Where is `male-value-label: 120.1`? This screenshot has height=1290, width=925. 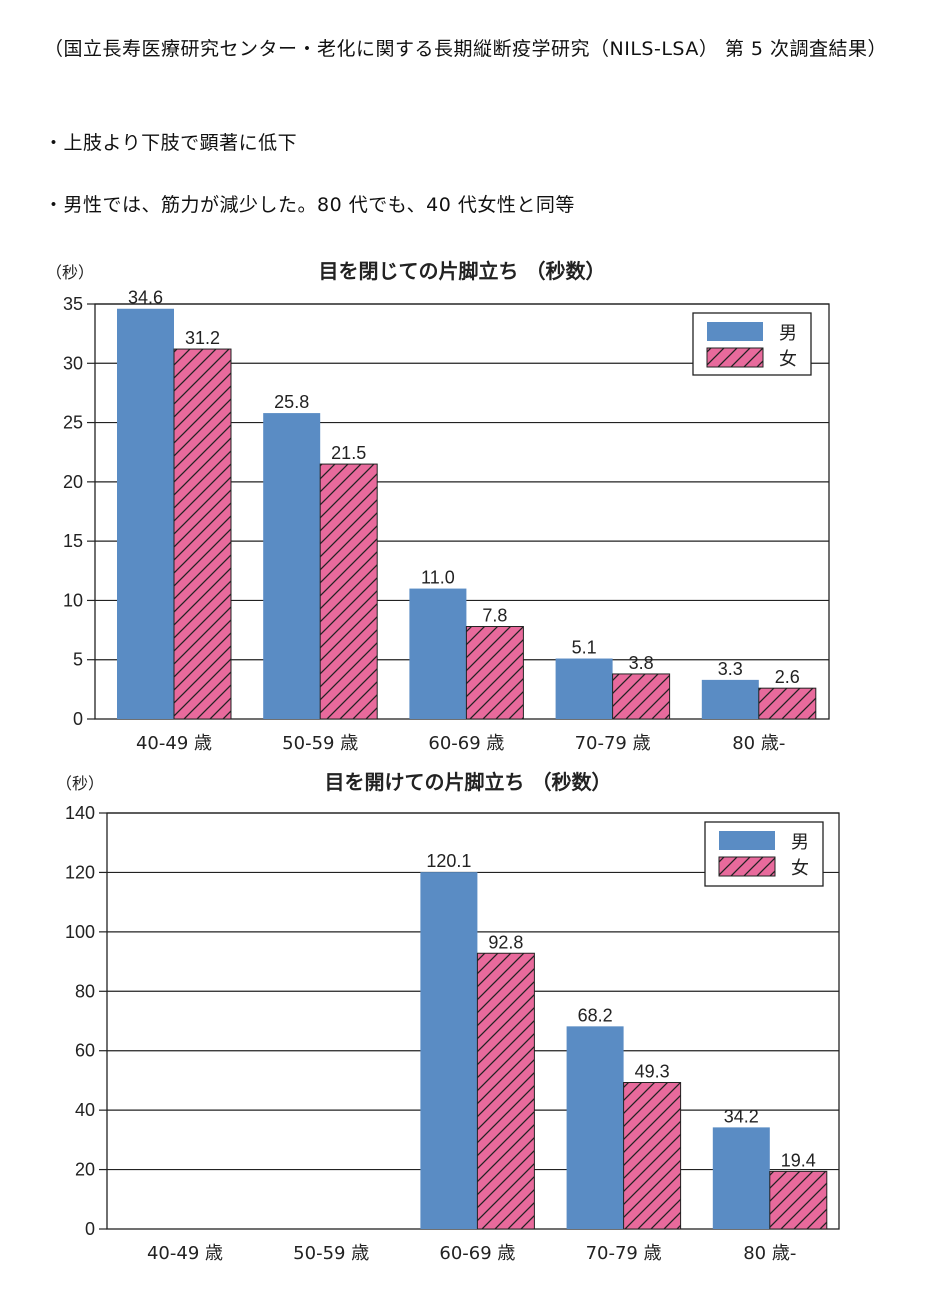 male-value-label: 120.1 is located at coordinates (448, 861).